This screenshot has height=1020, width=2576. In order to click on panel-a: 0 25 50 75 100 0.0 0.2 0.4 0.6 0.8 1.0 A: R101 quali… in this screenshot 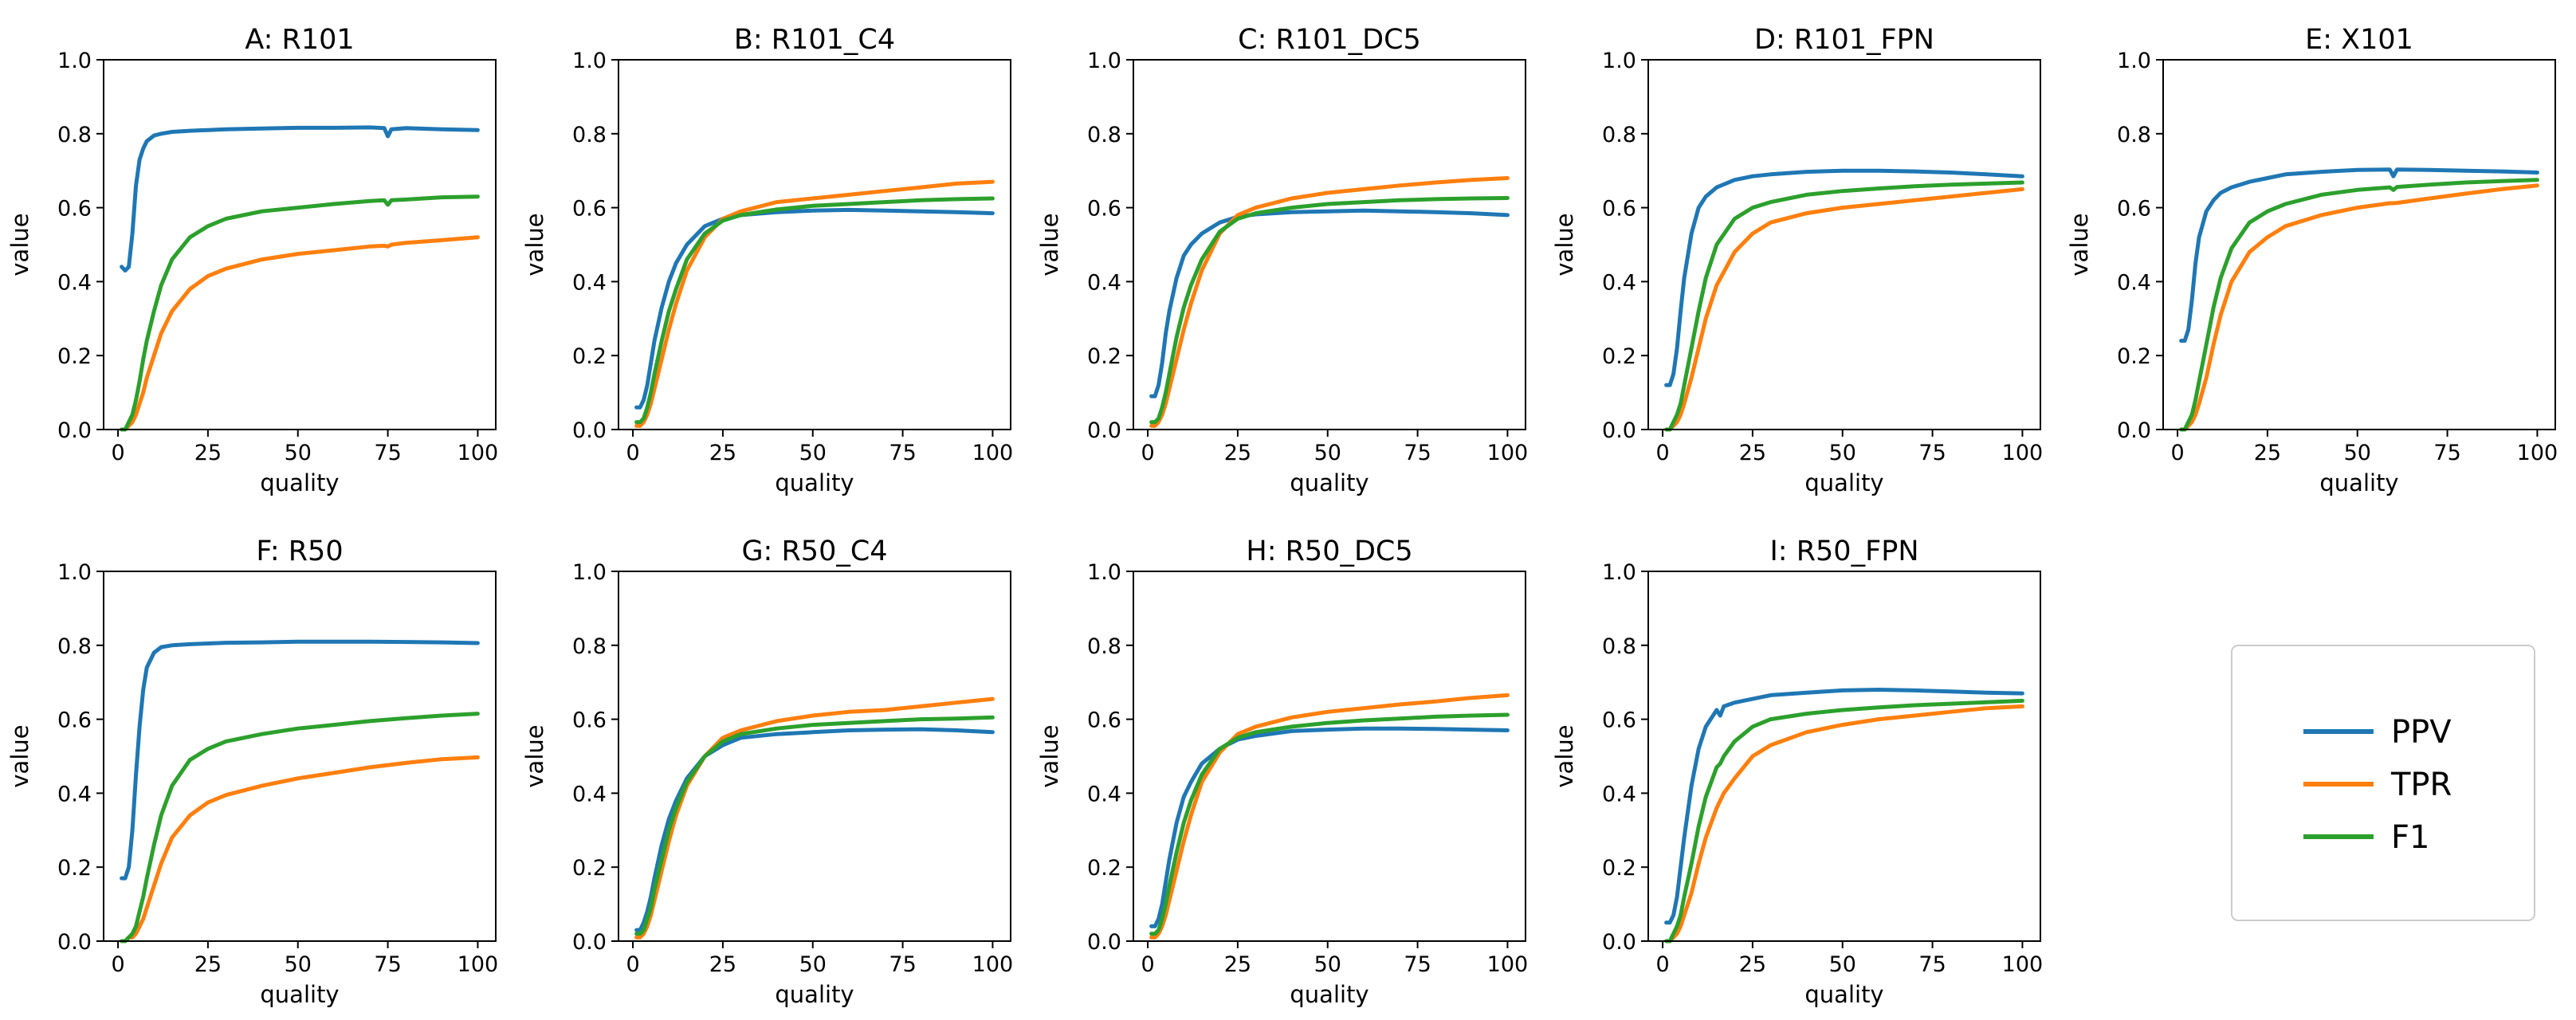, I will do `click(252, 260)`.